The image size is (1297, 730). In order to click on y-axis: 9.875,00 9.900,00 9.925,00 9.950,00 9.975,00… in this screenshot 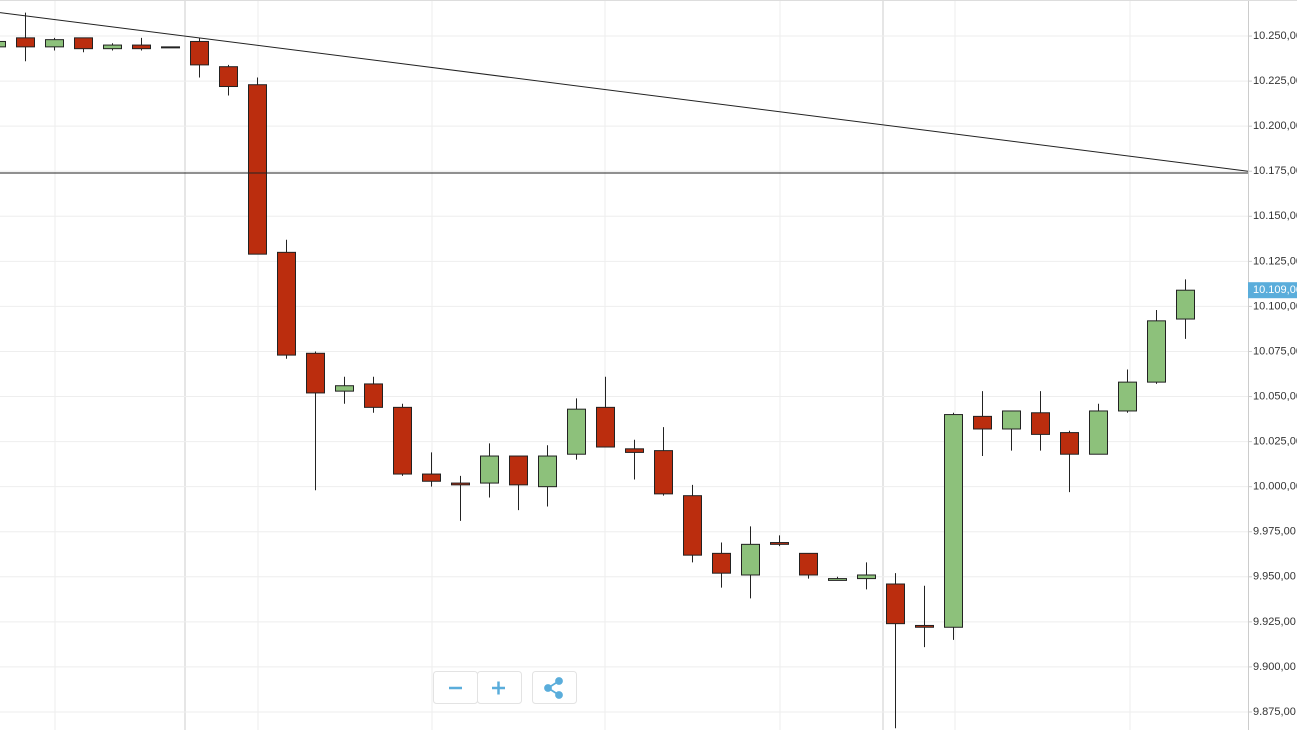, I will do `click(1272, 374)`.